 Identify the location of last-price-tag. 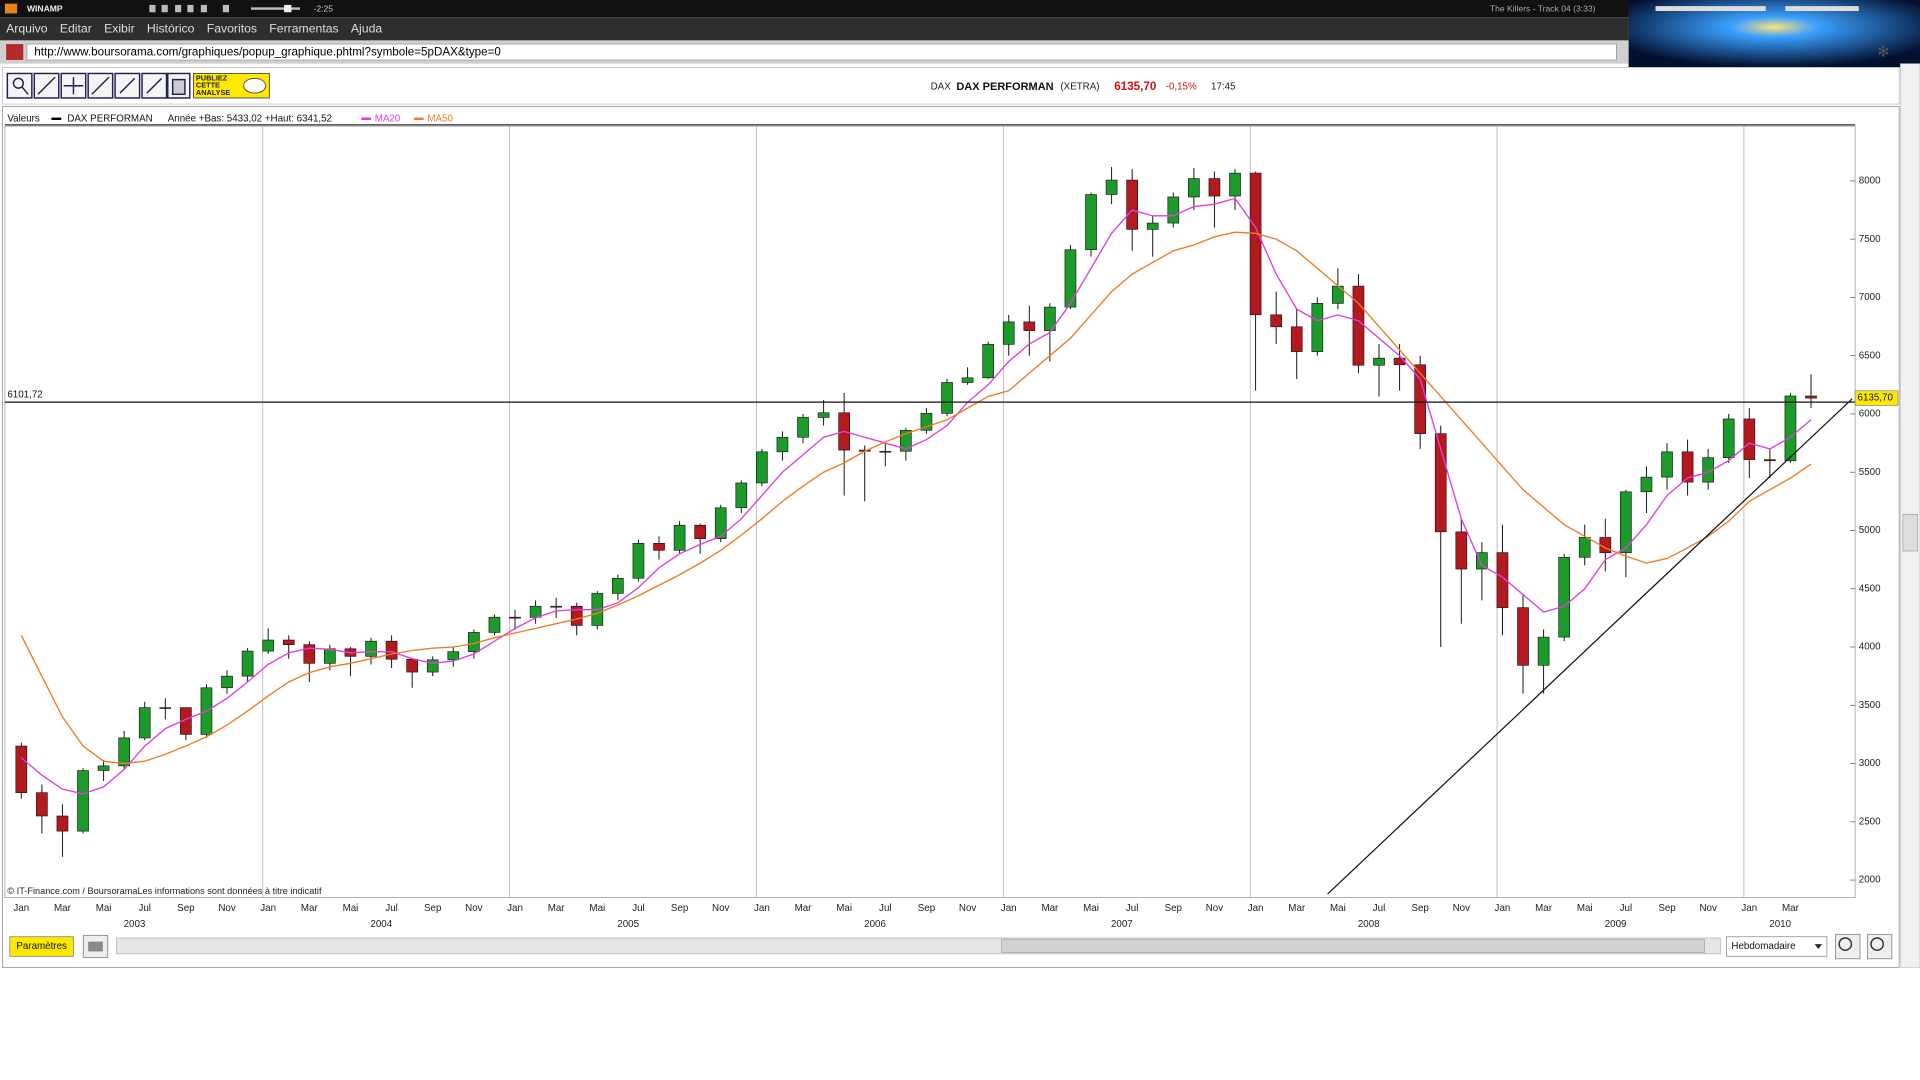
(1876, 398).